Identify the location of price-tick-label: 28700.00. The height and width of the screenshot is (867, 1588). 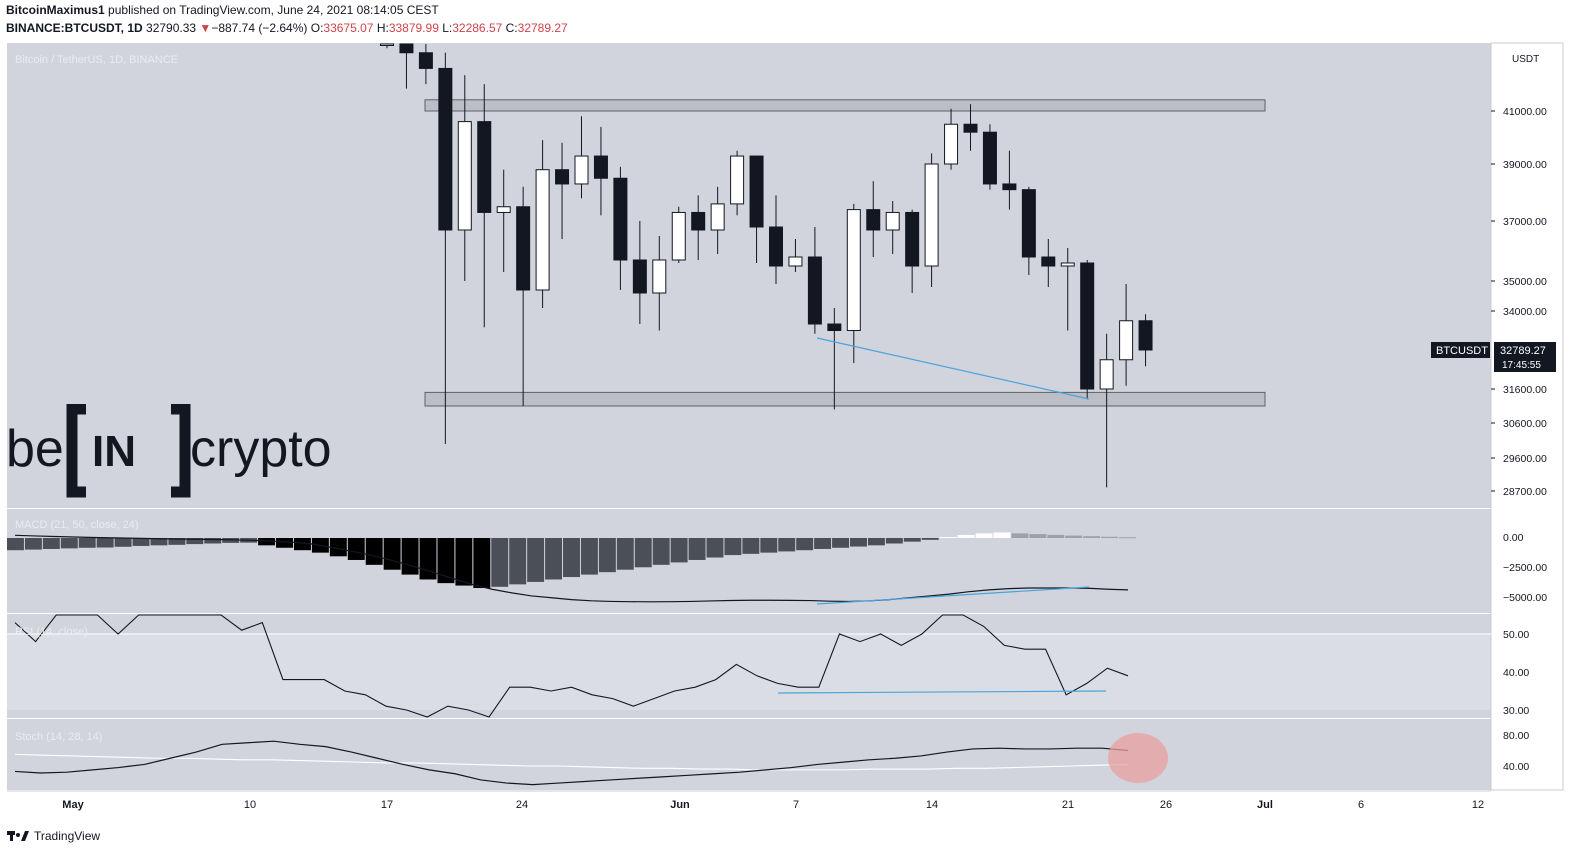
(1525, 492).